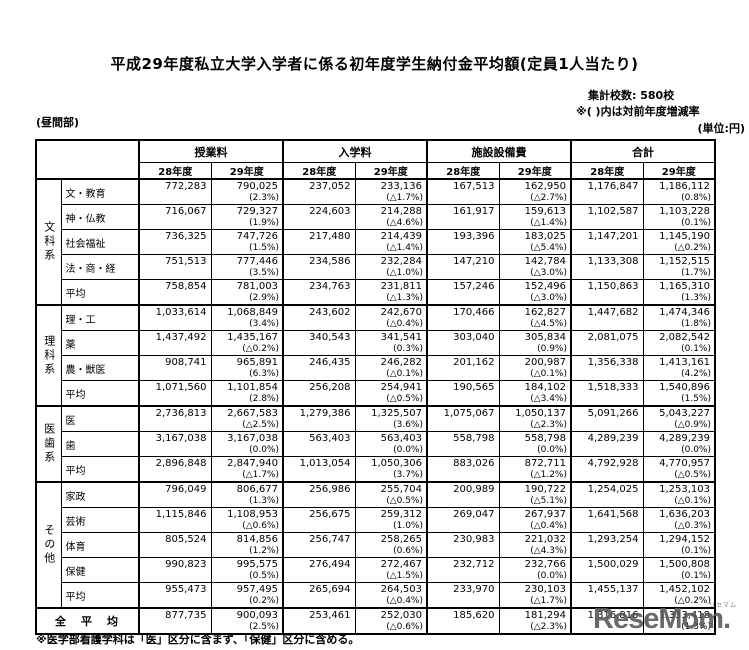 The height and width of the screenshot is (650, 749). I want to click on fee-cell: 1,108,953 (△0.6%), so click(247, 520).